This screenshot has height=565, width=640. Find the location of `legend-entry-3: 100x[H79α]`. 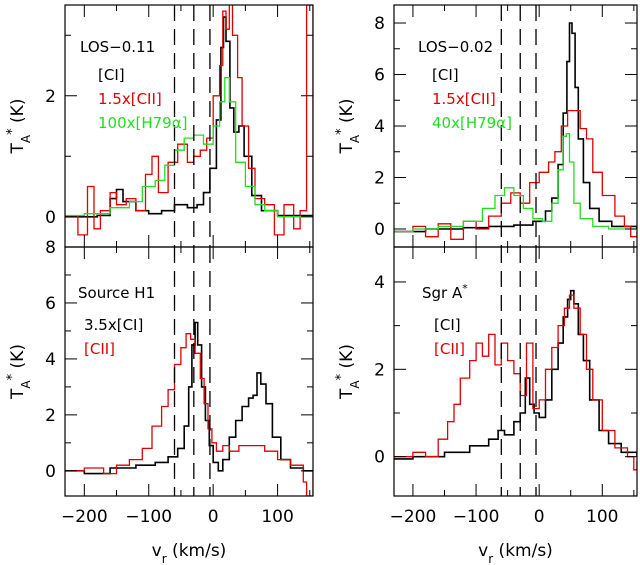

legend-entry-3: 100x[H79α] is located at coordinates (142, 123).